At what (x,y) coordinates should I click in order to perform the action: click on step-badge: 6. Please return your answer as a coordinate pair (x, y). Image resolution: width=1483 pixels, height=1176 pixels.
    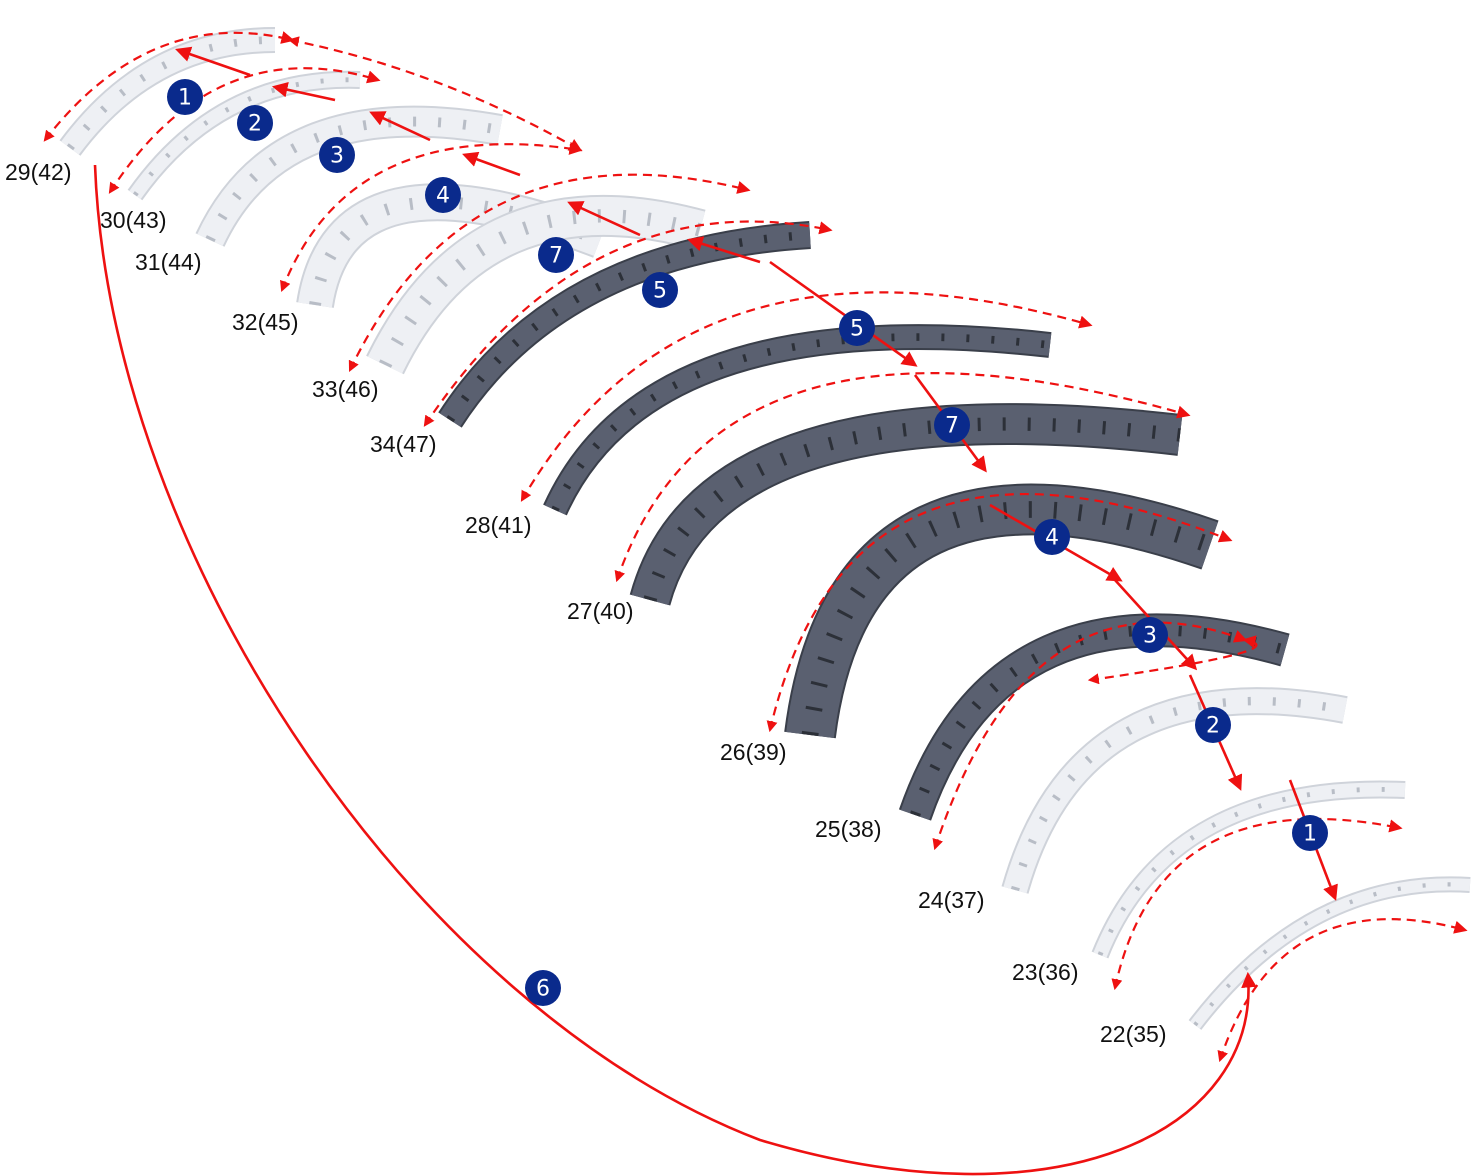
    Looking at the image, I should click on (543, 988).